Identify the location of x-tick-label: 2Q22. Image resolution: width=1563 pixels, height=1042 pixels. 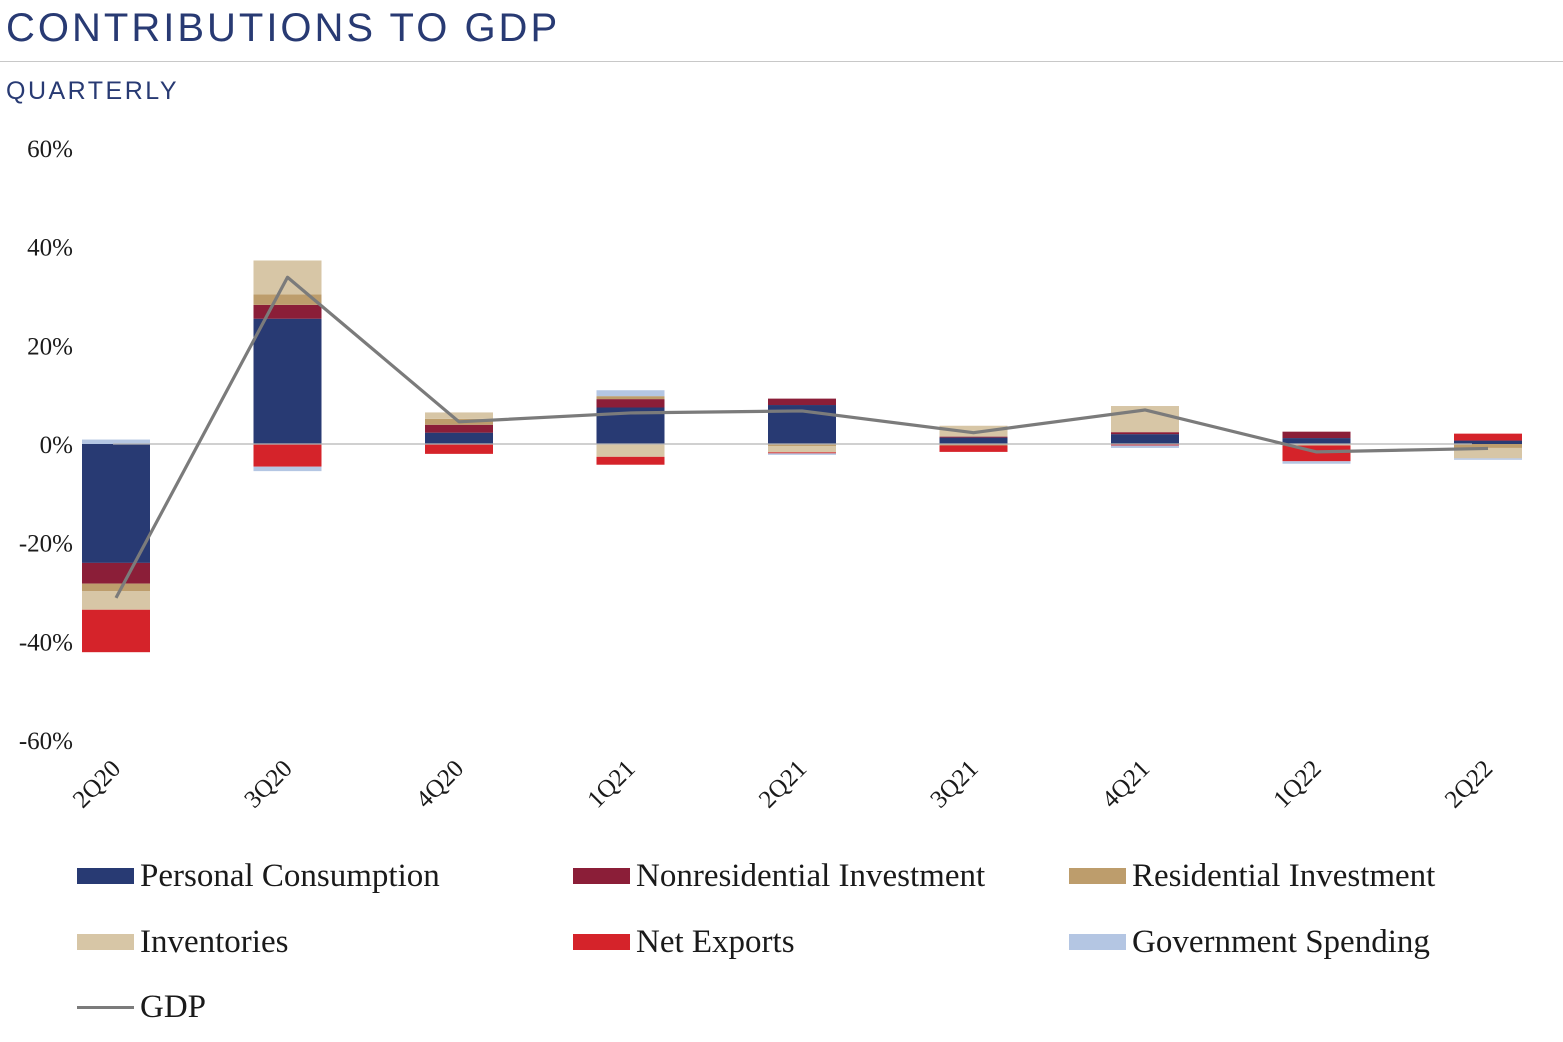
(1469, 784).